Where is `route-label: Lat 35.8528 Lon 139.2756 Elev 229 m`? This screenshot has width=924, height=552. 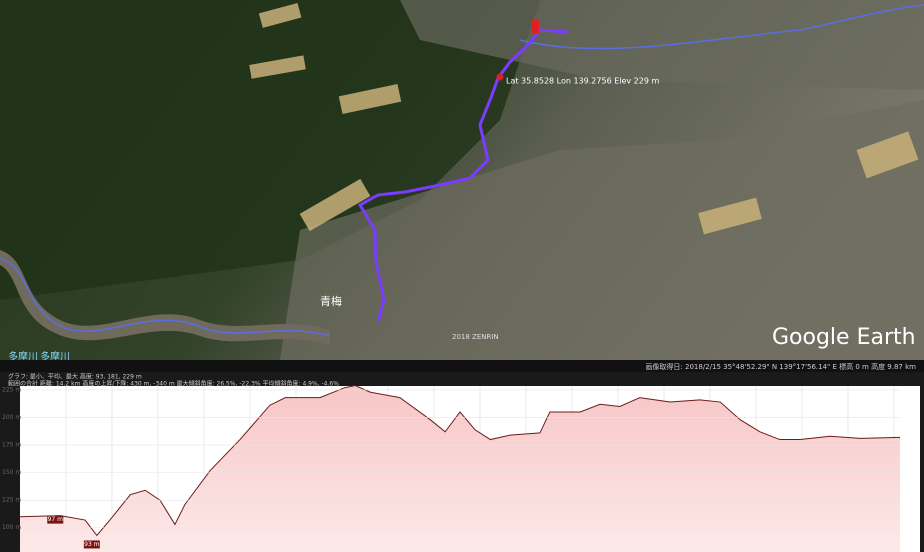
route-label: Lat 35.8528 Lon 139.2756 Elev 229 m is located at coordinates (582, 81).